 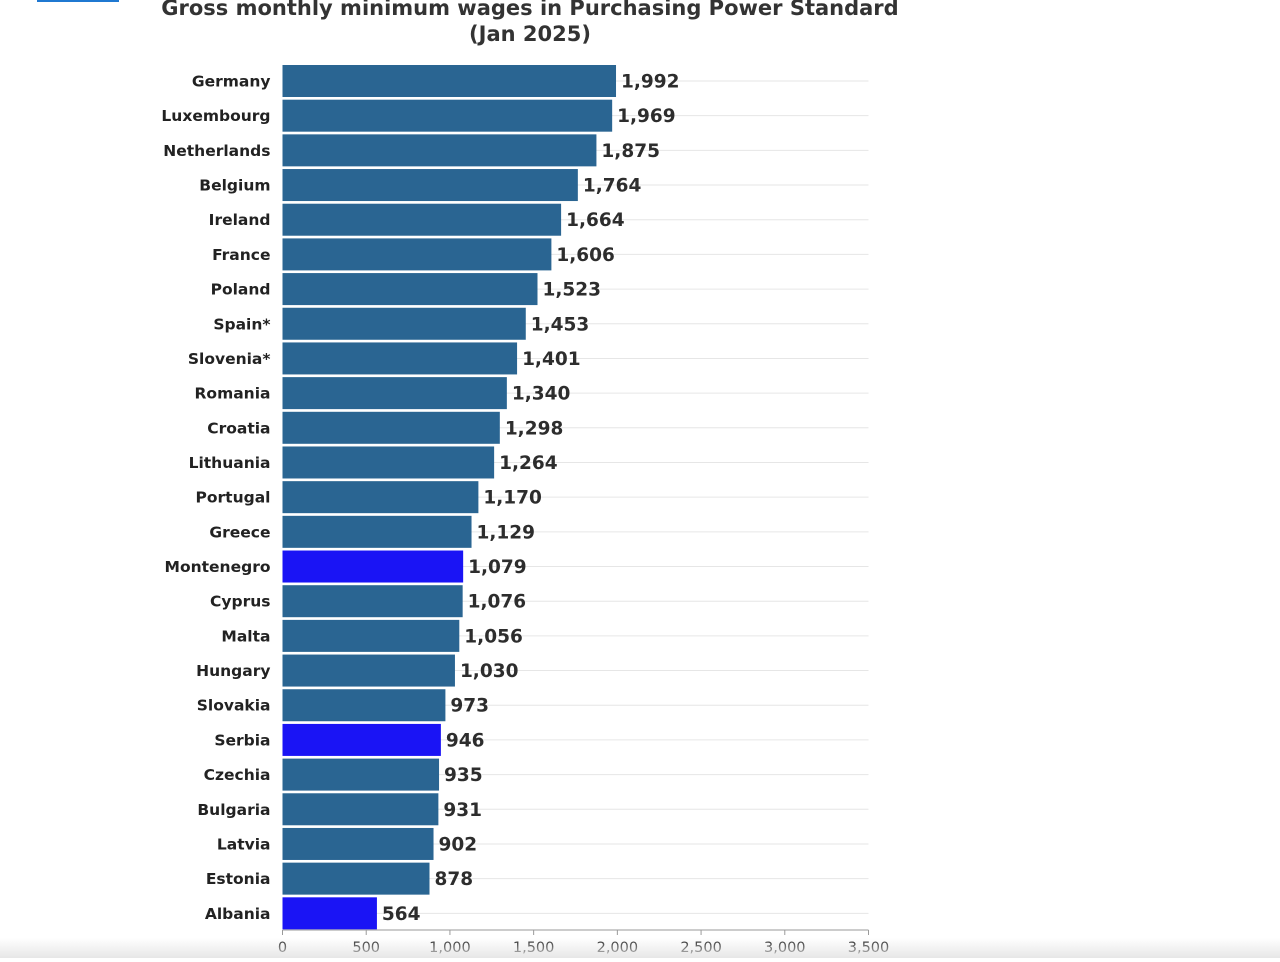 I want to click on x-tick-label: 0, so click(x=282, y=948).